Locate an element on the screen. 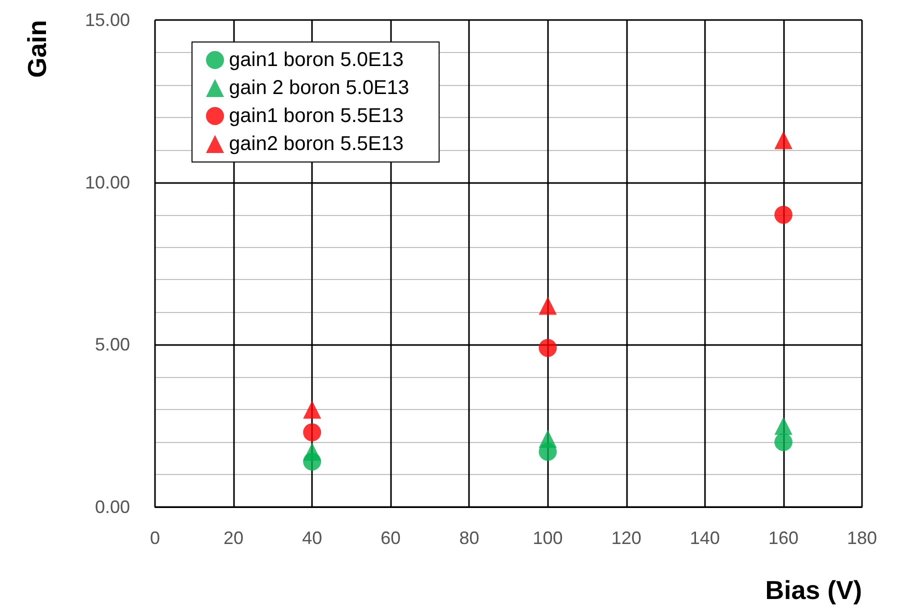  y-tick-label: 5.00 is located at coordinates (112, 344).